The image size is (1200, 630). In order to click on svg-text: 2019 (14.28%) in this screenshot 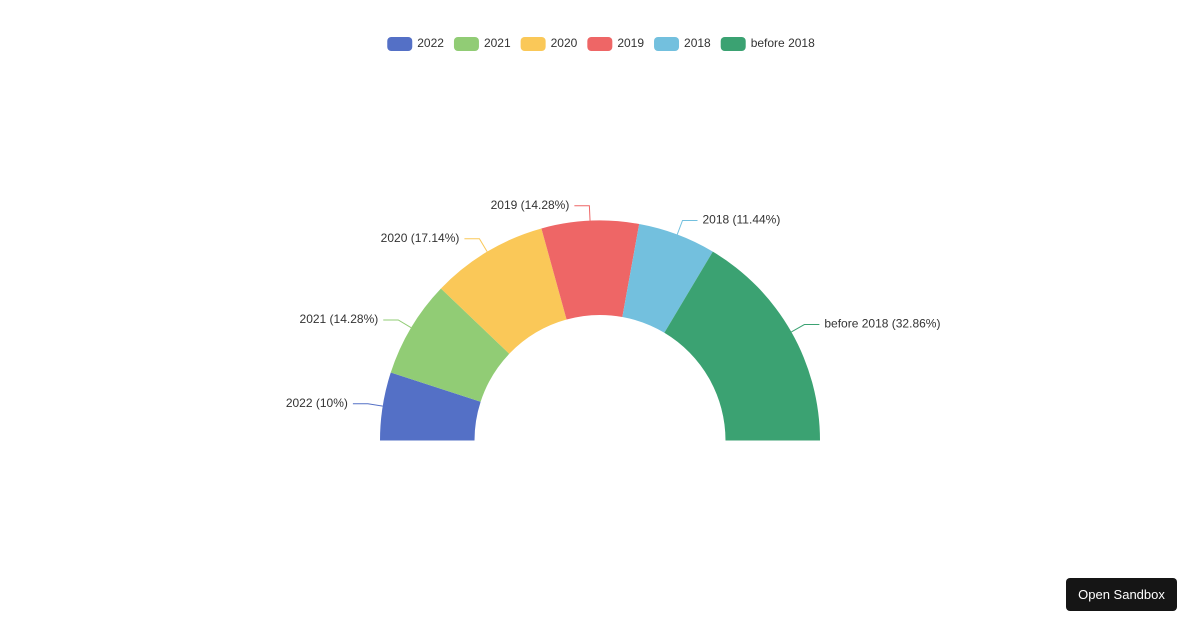, I will do `click(530, 205)`.